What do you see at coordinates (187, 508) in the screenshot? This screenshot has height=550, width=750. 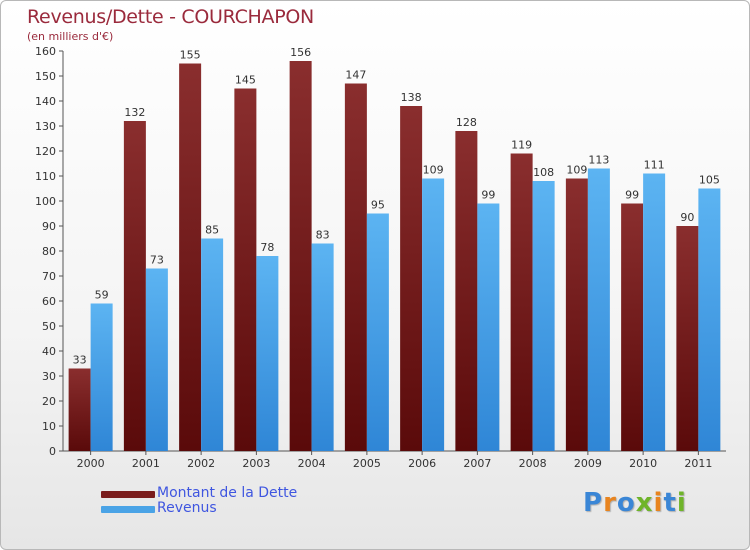 I see `legend-label-revenus: Revenus` at bounding box center [187, 508].